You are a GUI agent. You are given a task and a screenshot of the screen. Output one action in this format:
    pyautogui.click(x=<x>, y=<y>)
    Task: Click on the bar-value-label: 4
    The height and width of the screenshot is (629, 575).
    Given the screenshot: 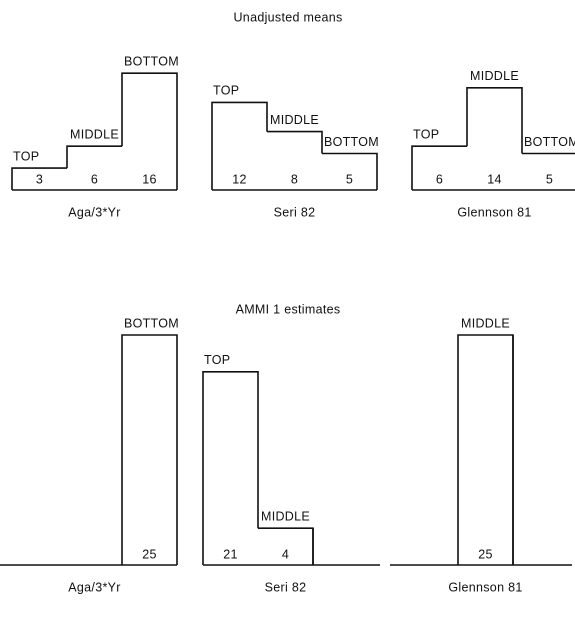 What is the action you would take?
    pyautogui.click(x=285, y=554)
    